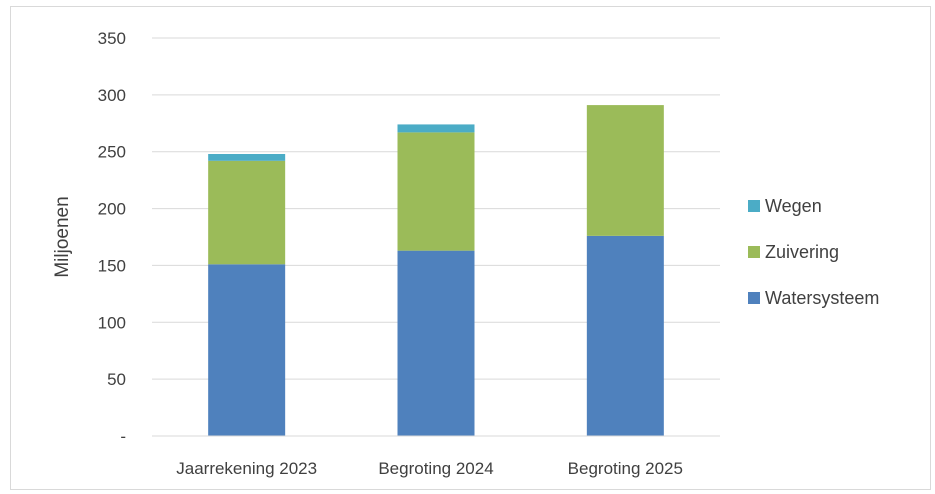 Image resolution: width=935 pixels, height=494 pixels. I want to click on y-tick-label-350: 350, so click(112, 38).